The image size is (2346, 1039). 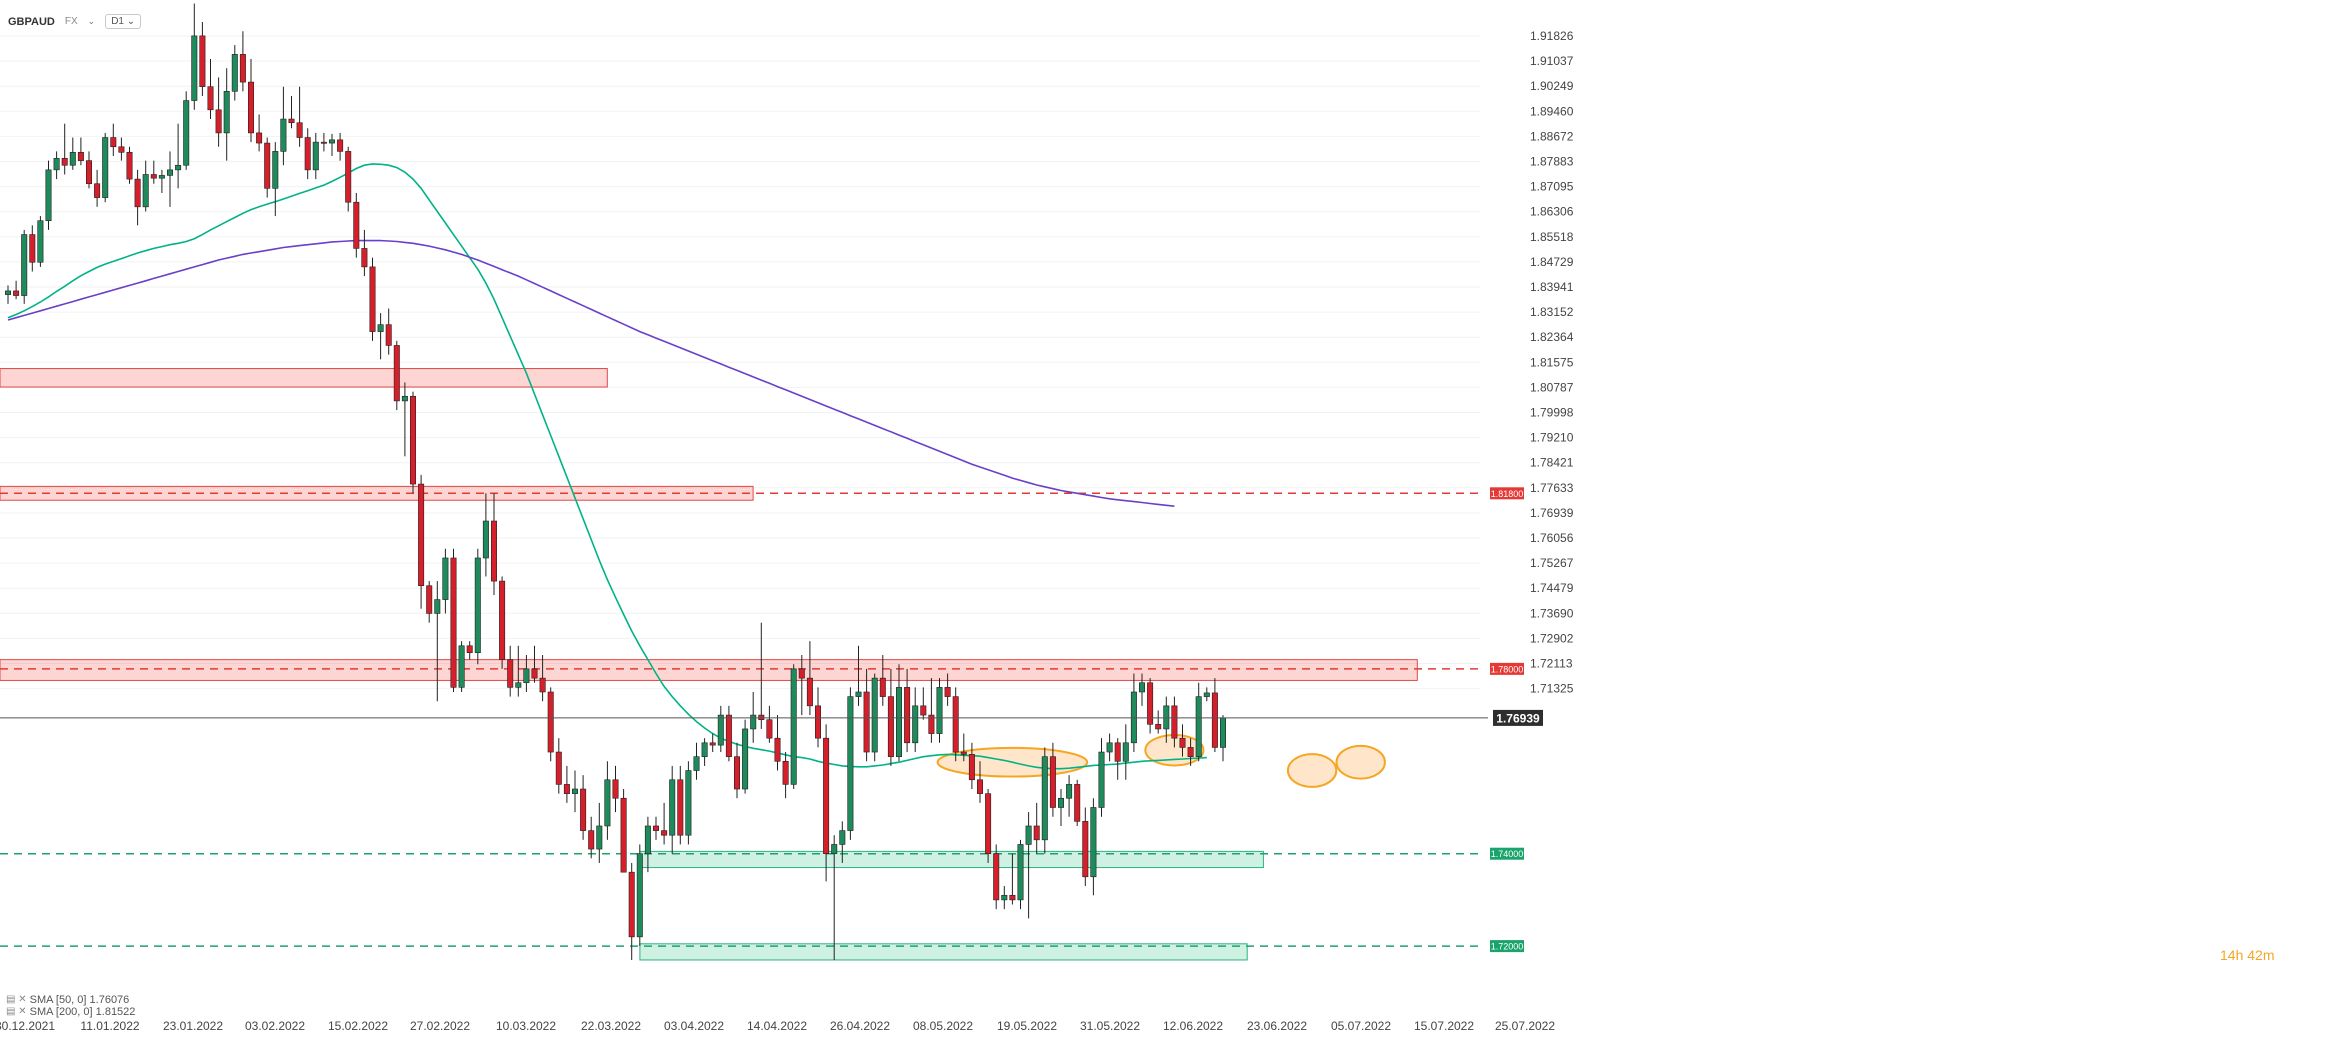 What do you see at coordinates (1552, 563) in the screenshot?
I see `y-tick-label: 1.75267` at bounding box center [1552, 563].